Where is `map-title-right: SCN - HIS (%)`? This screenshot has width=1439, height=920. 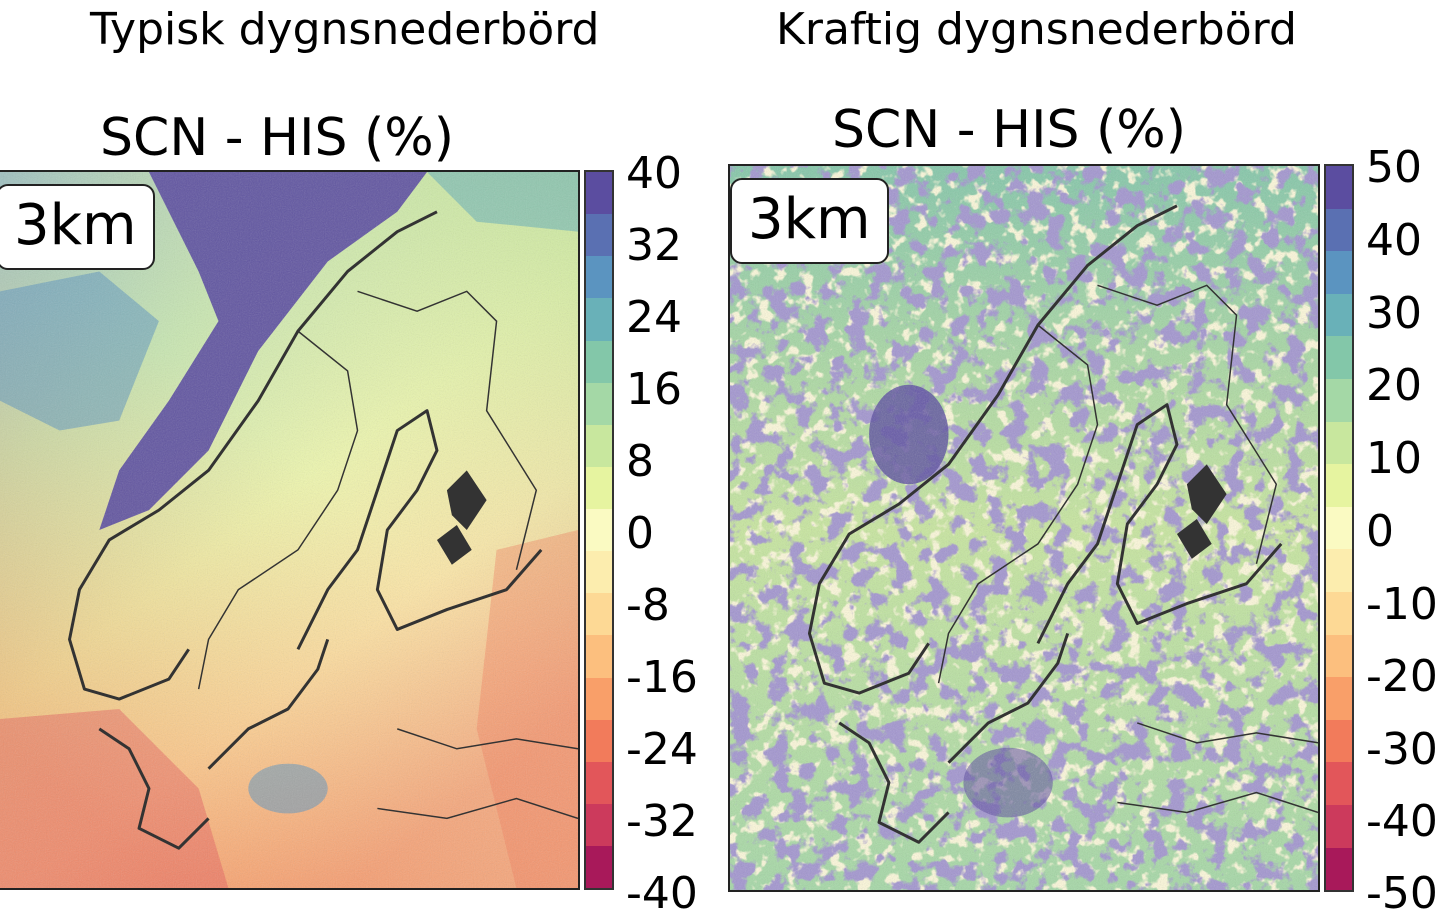
map-title-right: SCN - HIS (%) is located at coordinates (1009, 130).